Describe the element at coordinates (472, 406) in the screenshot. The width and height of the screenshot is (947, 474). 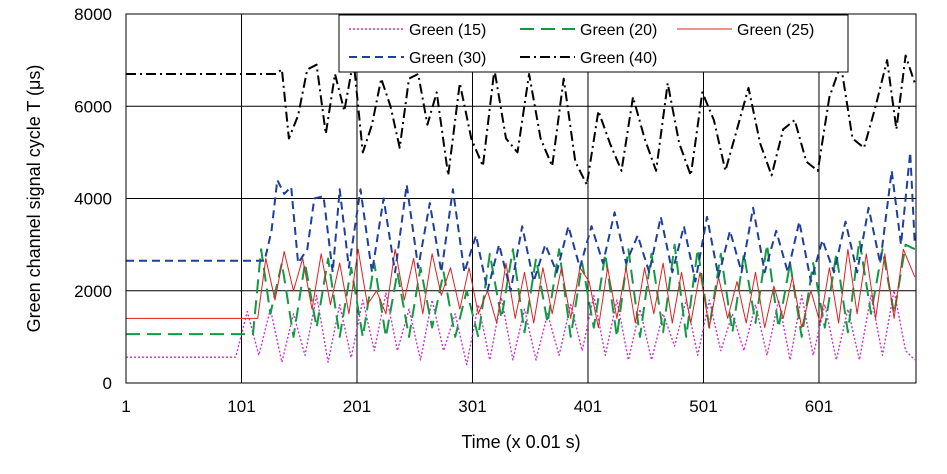
I see `x-tick-label: 301` at that location.